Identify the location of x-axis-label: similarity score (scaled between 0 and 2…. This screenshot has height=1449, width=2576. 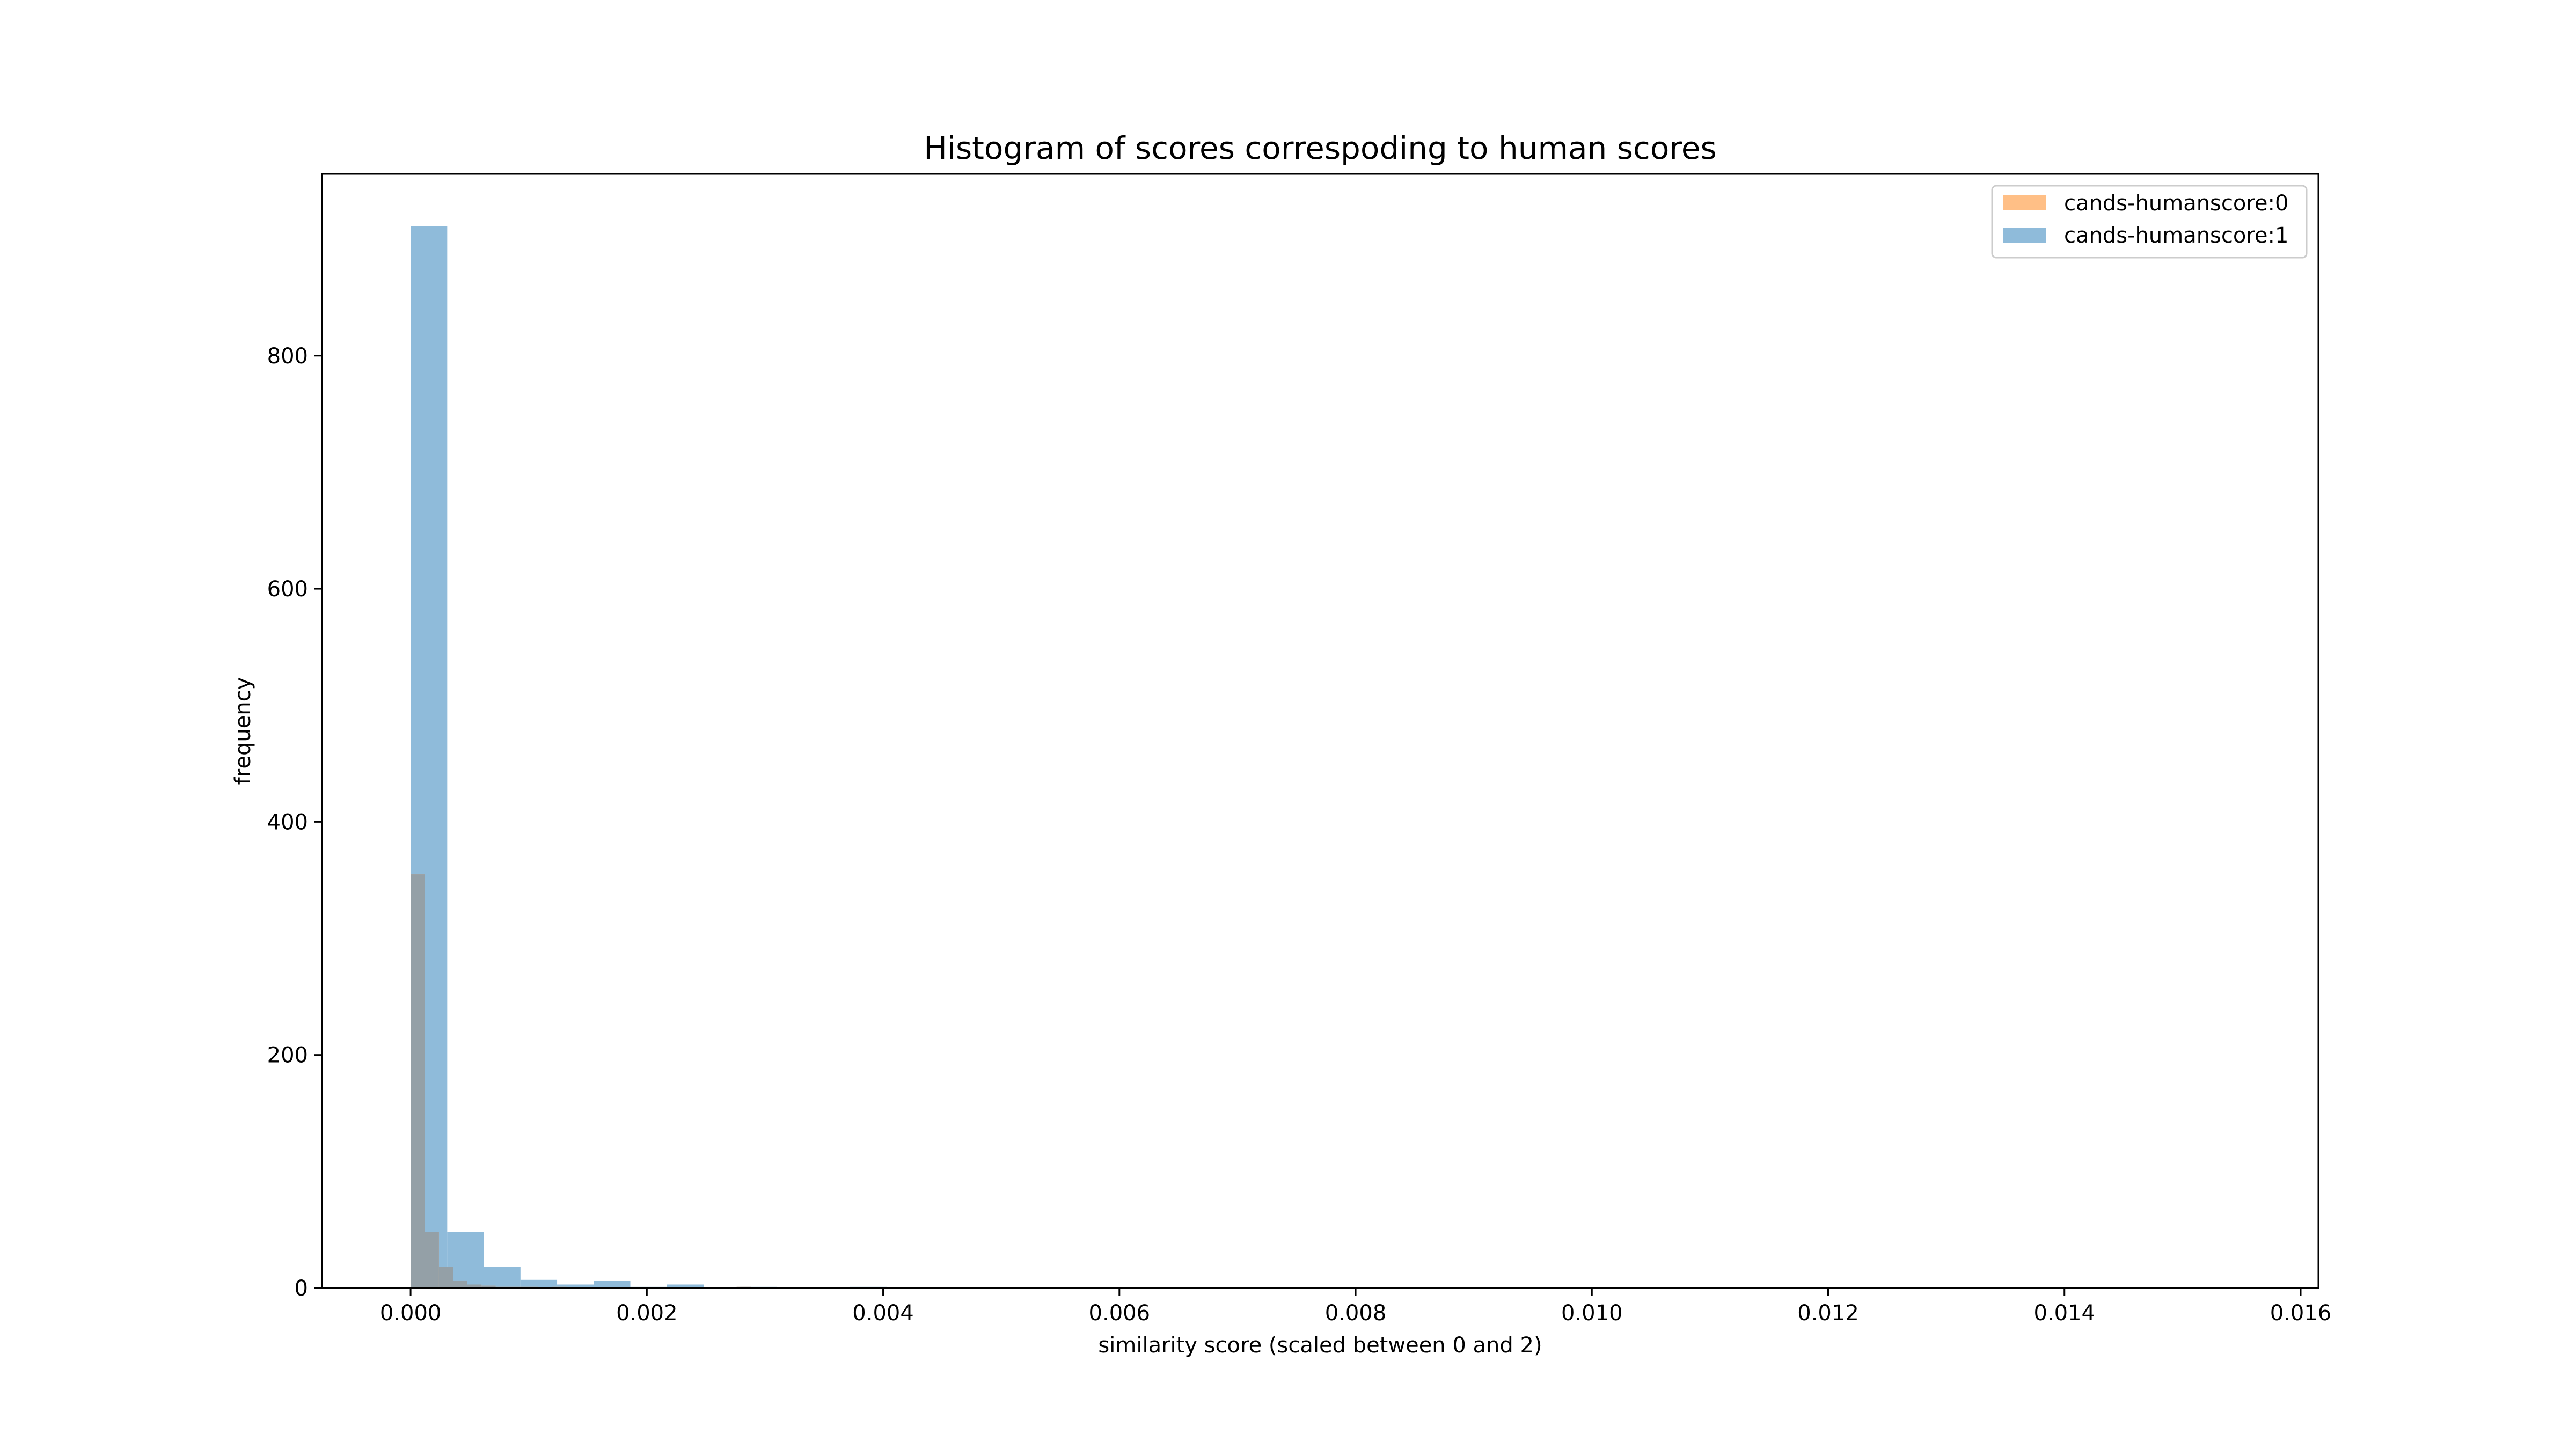
(1320, 1345).